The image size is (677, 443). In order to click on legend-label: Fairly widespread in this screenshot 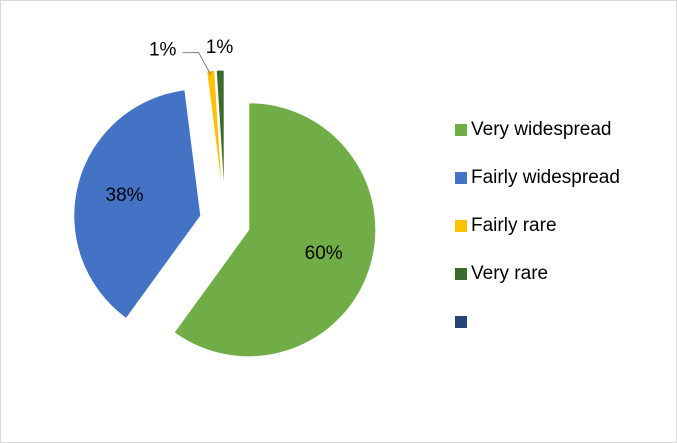, I will do `click(545, 177)`.